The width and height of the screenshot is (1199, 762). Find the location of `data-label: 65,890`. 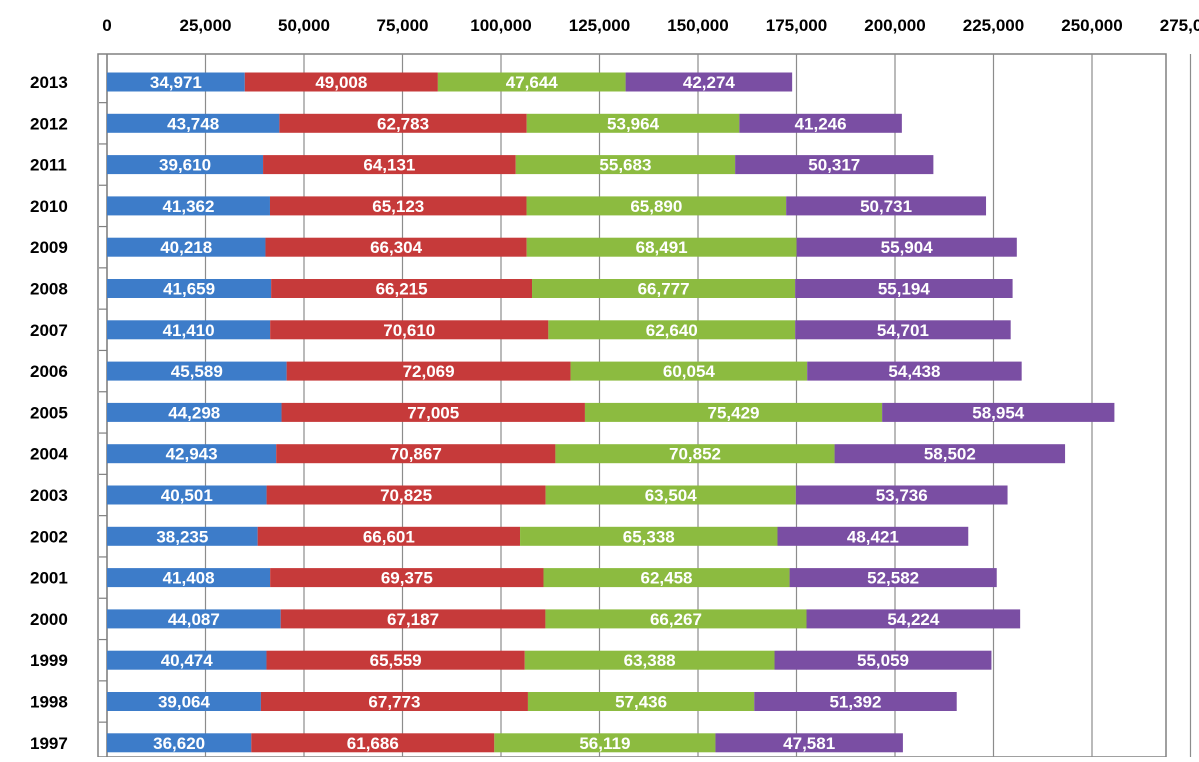

data-label: 65,890 is located at coordinates (656, 206).